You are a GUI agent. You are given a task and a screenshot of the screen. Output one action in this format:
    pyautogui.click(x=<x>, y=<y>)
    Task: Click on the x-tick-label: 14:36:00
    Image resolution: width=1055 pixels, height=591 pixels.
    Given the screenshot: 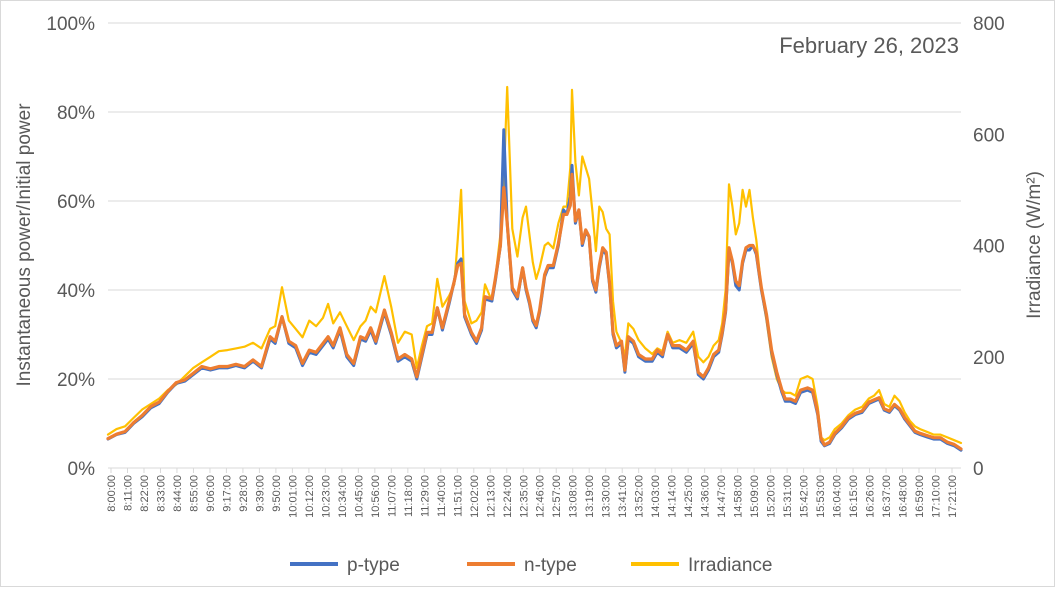 What is the action you would take?
    pyautogui.click(x=706, y=496)
    